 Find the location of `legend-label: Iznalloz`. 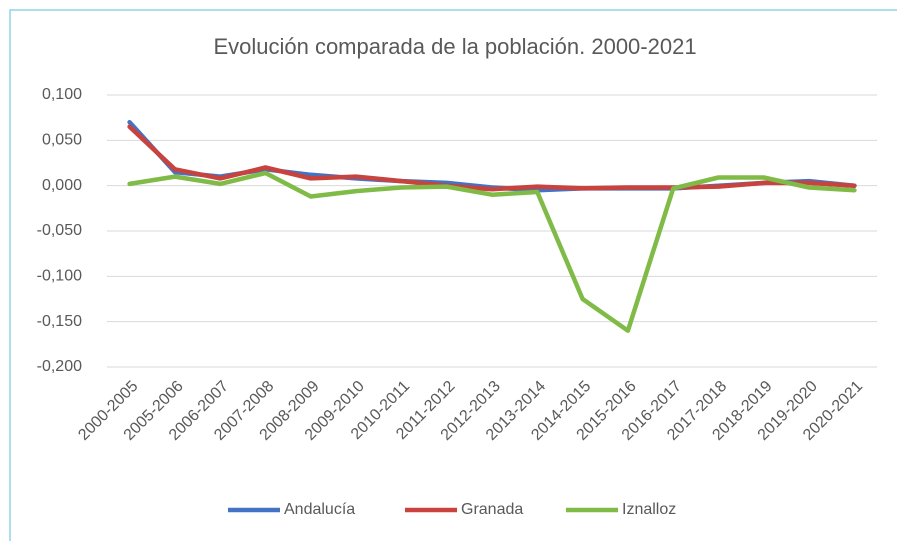

legend-label: Iznalloz is located at coordinates (649, 509).